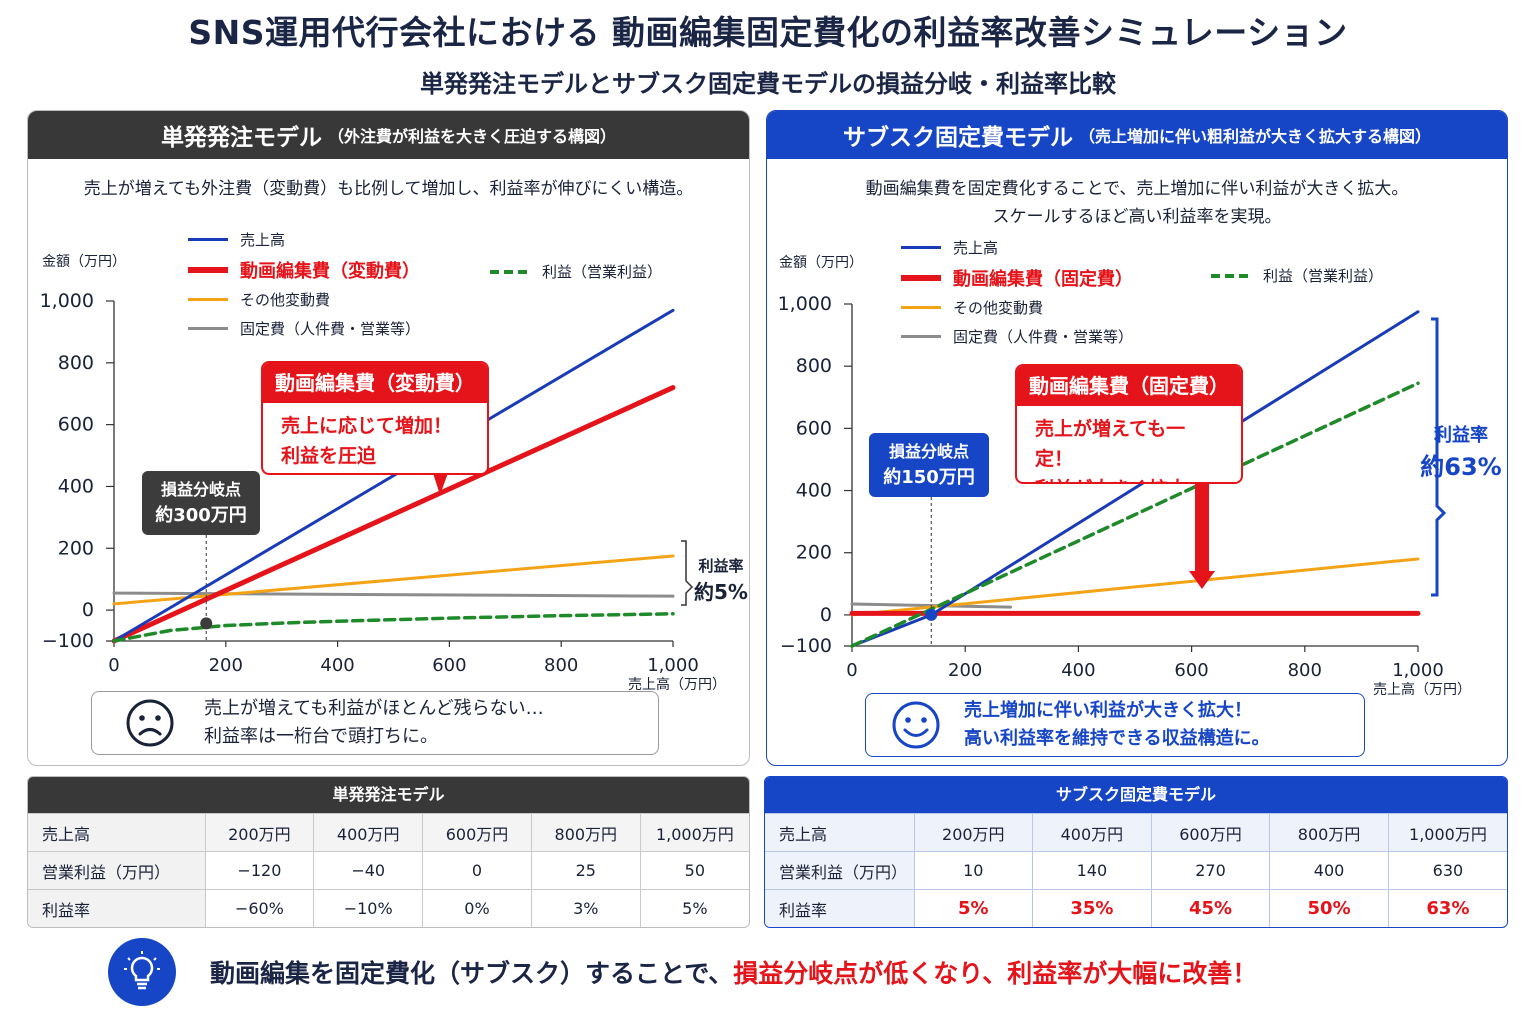  Describe the element at coordinates (821, 263) in the screenshot. I see `y-axis-label: 金額（万円）` at that location.